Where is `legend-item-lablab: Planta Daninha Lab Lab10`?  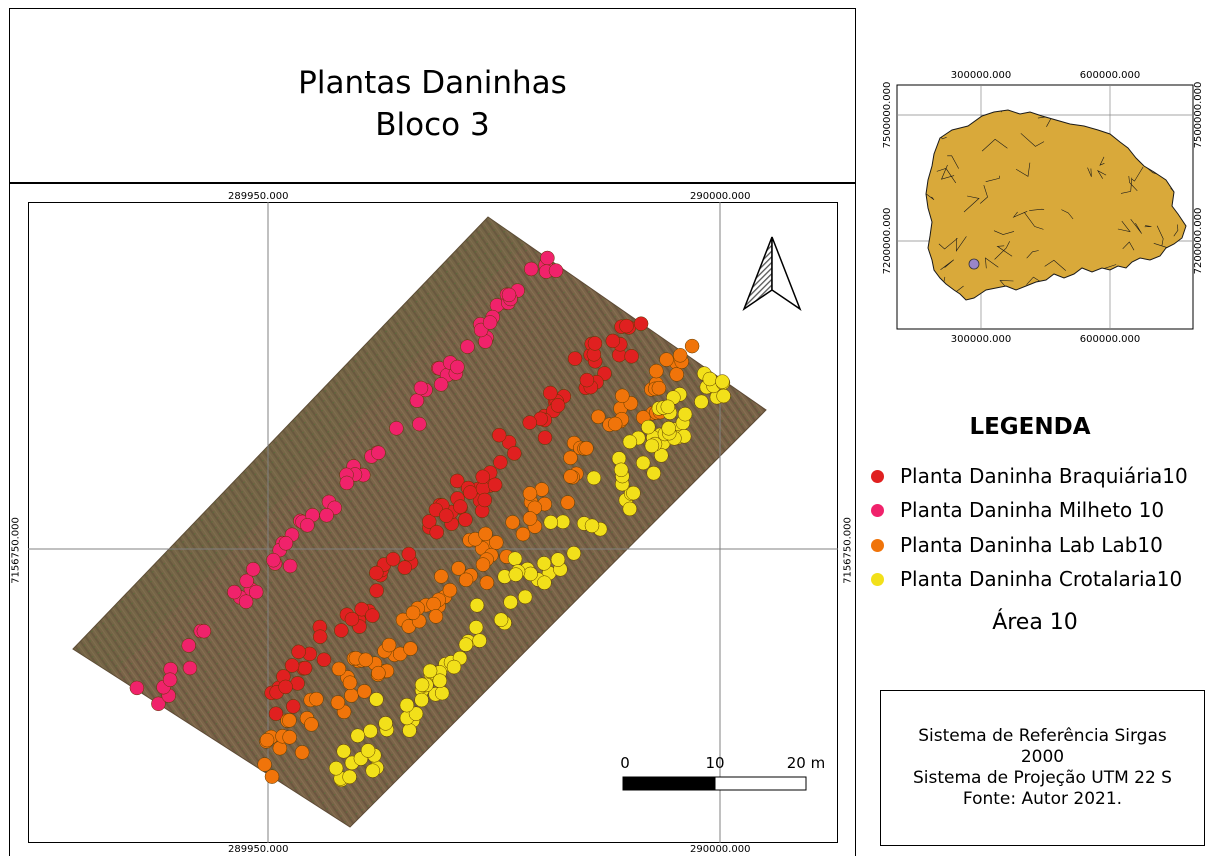 legend-item-lablab: Planta Daninha Lab Lab10 is located at coordinates (1017, 545).